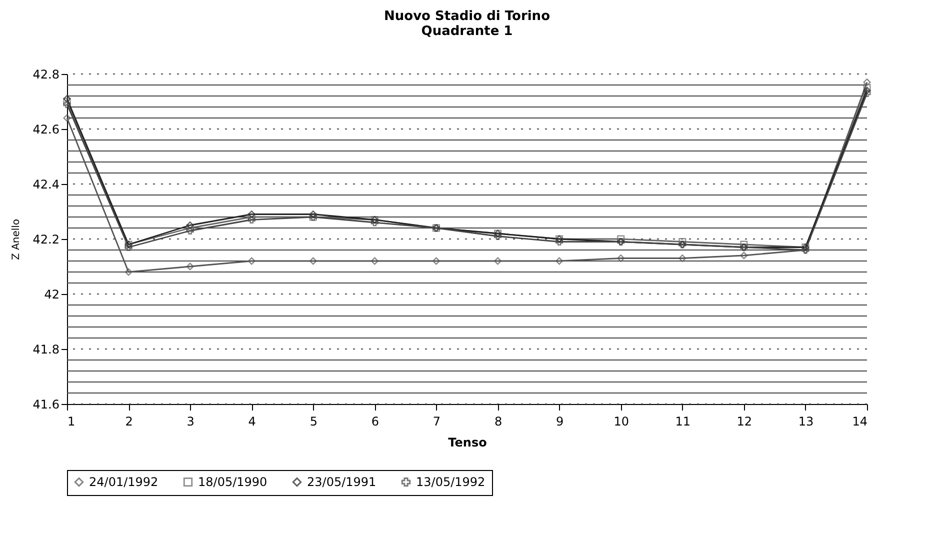  What do you see at coordinates (806, 421) in the screenshot?
I see `x-tick-label: 13` at bounding box center [806, 421].